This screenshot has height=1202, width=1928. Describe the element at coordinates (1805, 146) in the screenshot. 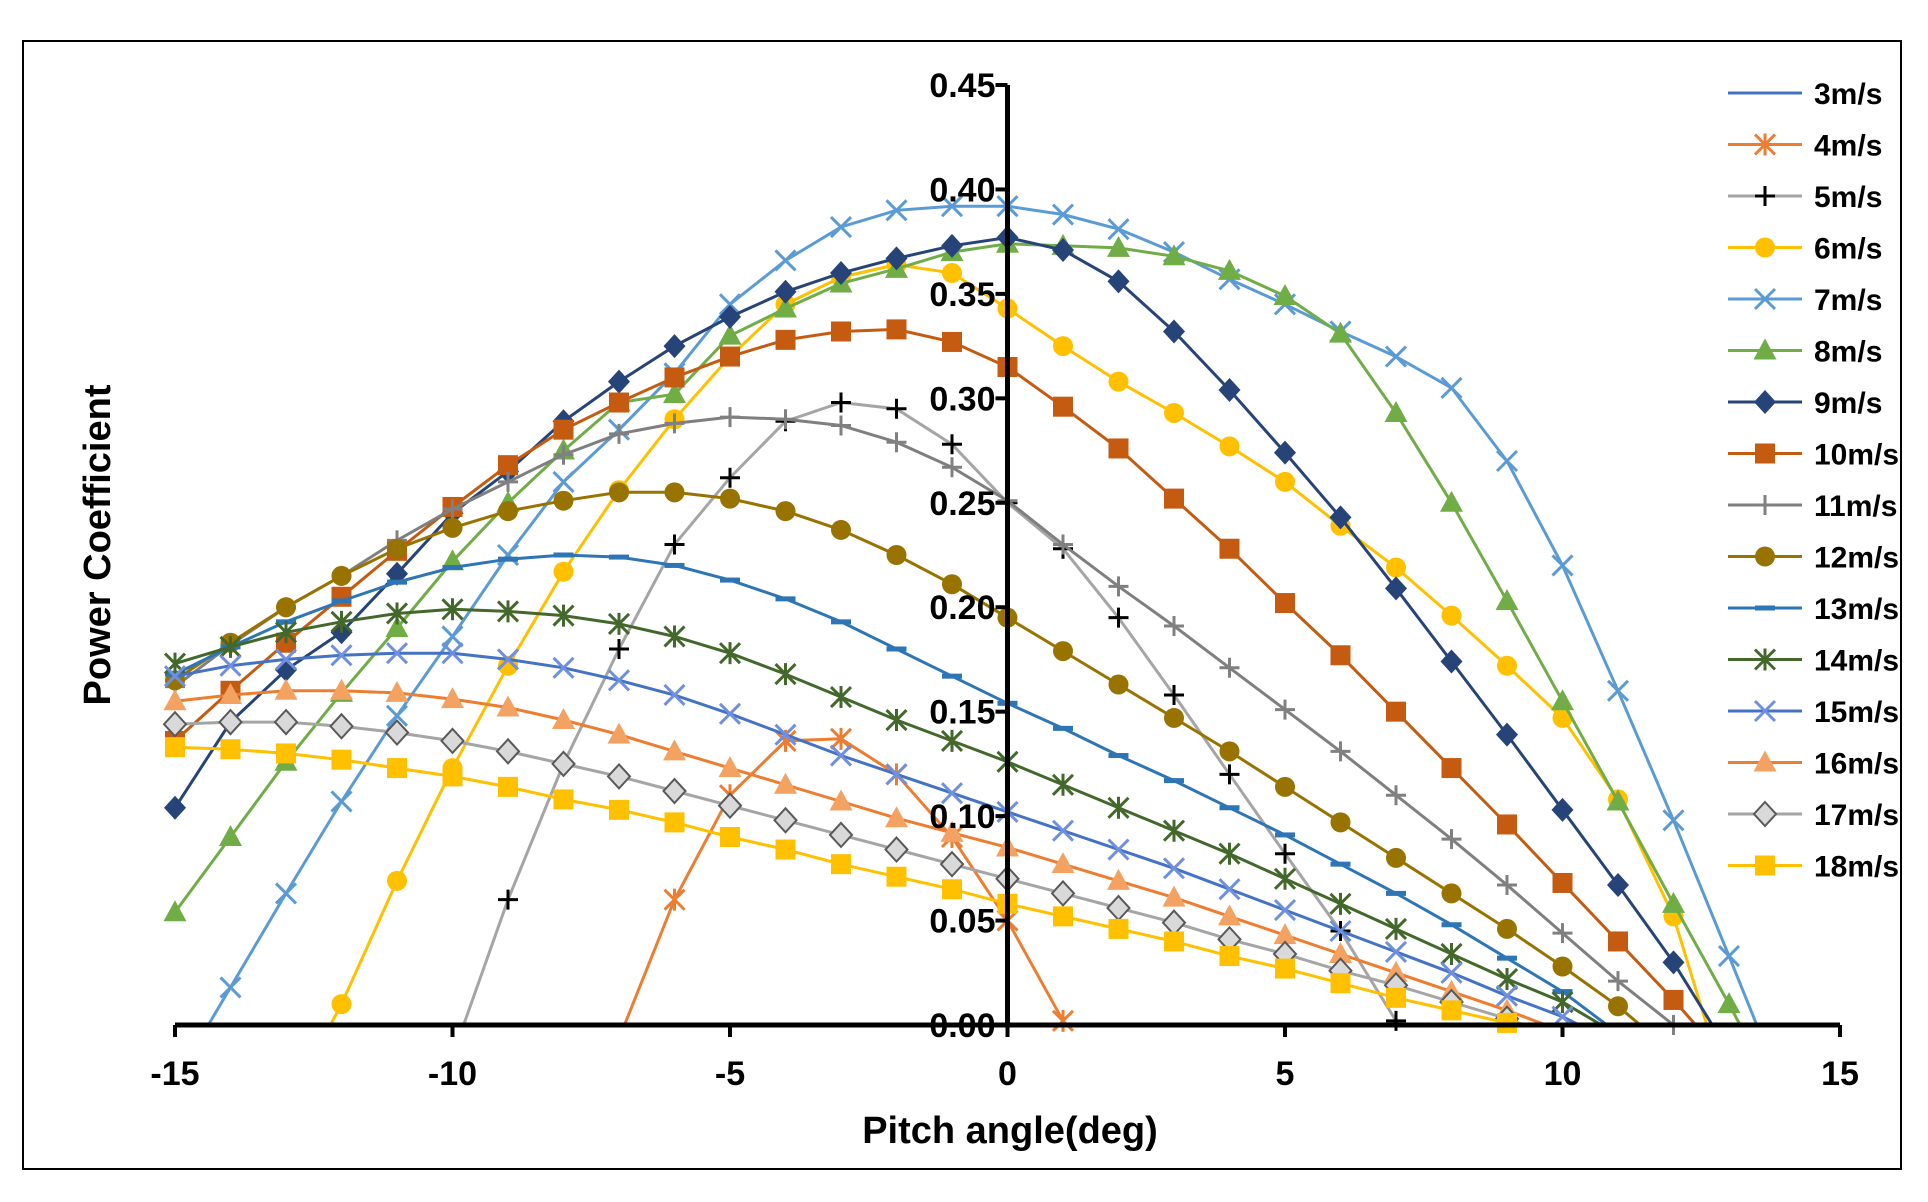

I see `legend-item: 4m/s` at that location.